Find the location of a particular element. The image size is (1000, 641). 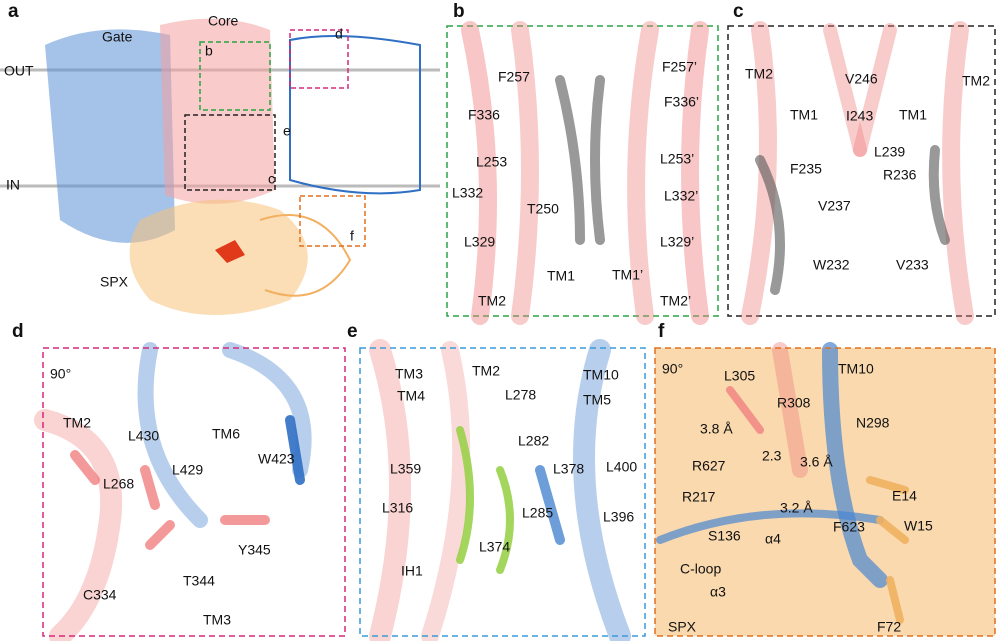

residue-label: TM5 is located at coordinates (597, 400).